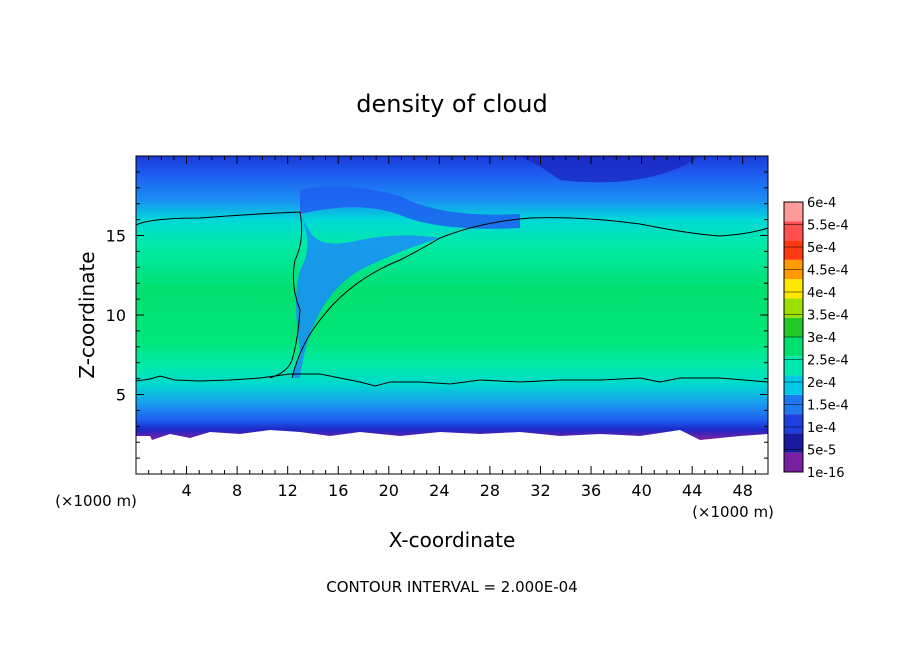  Describe the element at coordinates (743, 490) in the screenshot. I see `x-tick-label: 48` at that location.